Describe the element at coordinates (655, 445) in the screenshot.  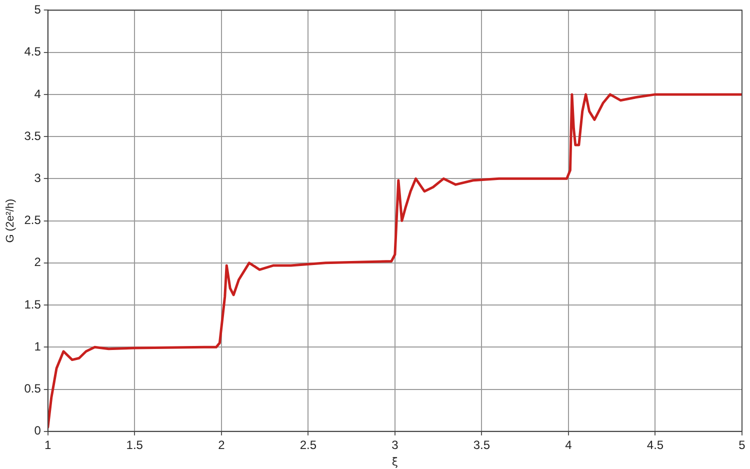
I see `x-tick-label: 4.5` at that location.